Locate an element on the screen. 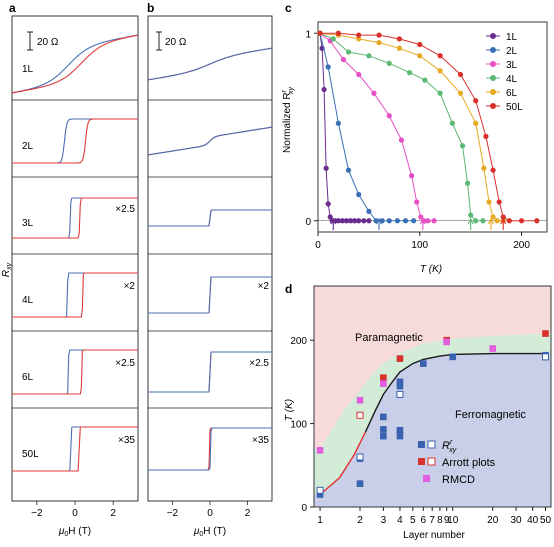 The width and height of the screenshot is (554, 547). row-label-6L: 6L is located at coordinates (28, 377).